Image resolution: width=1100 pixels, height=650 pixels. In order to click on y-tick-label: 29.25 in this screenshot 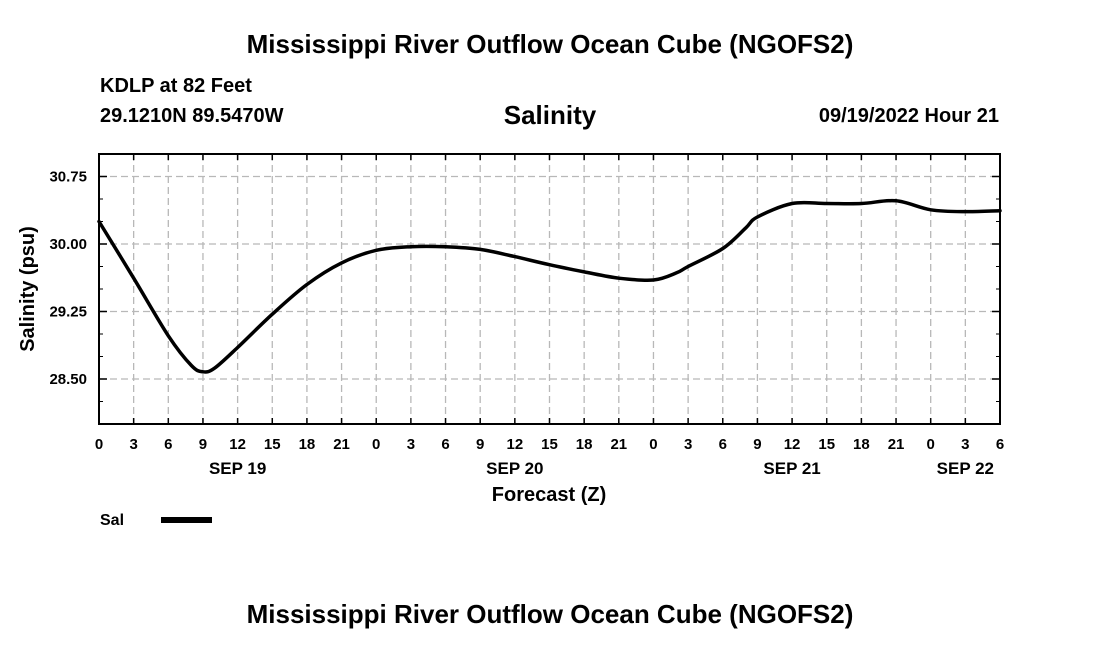, I will do `click(68, 312)`.